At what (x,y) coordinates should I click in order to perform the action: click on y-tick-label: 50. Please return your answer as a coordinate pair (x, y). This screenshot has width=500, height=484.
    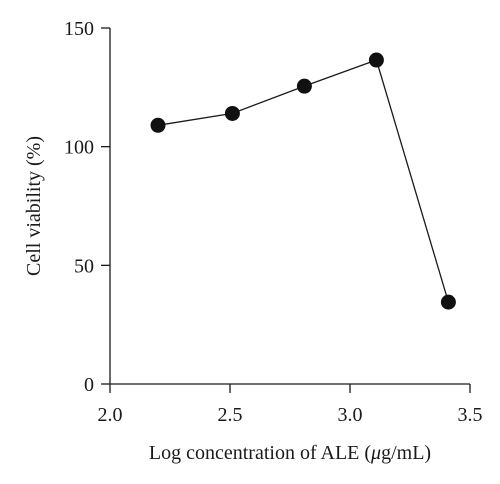
    Looking at the image, I should click on (84, 266).